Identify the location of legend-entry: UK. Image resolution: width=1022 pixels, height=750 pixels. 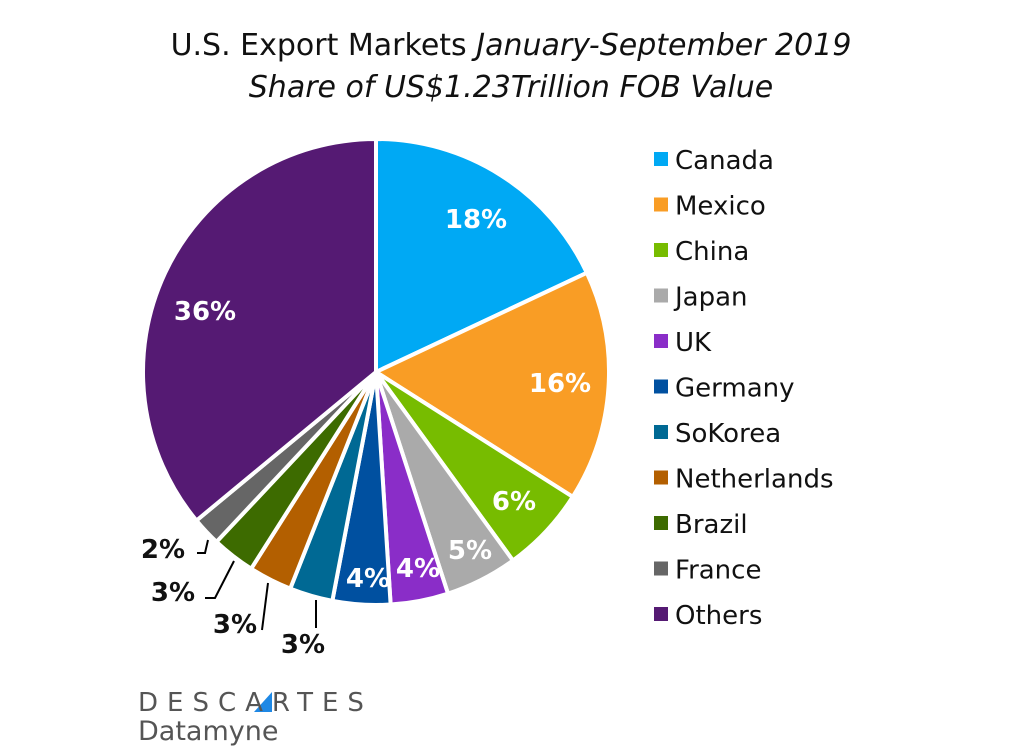
(693, 343).